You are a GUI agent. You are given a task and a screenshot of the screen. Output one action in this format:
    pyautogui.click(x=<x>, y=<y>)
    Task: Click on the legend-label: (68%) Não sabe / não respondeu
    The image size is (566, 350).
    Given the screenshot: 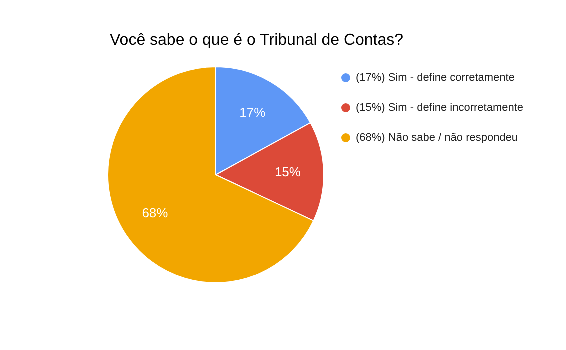 What is the action you would take?
    pyautogui.click(x=437, y=138)
    